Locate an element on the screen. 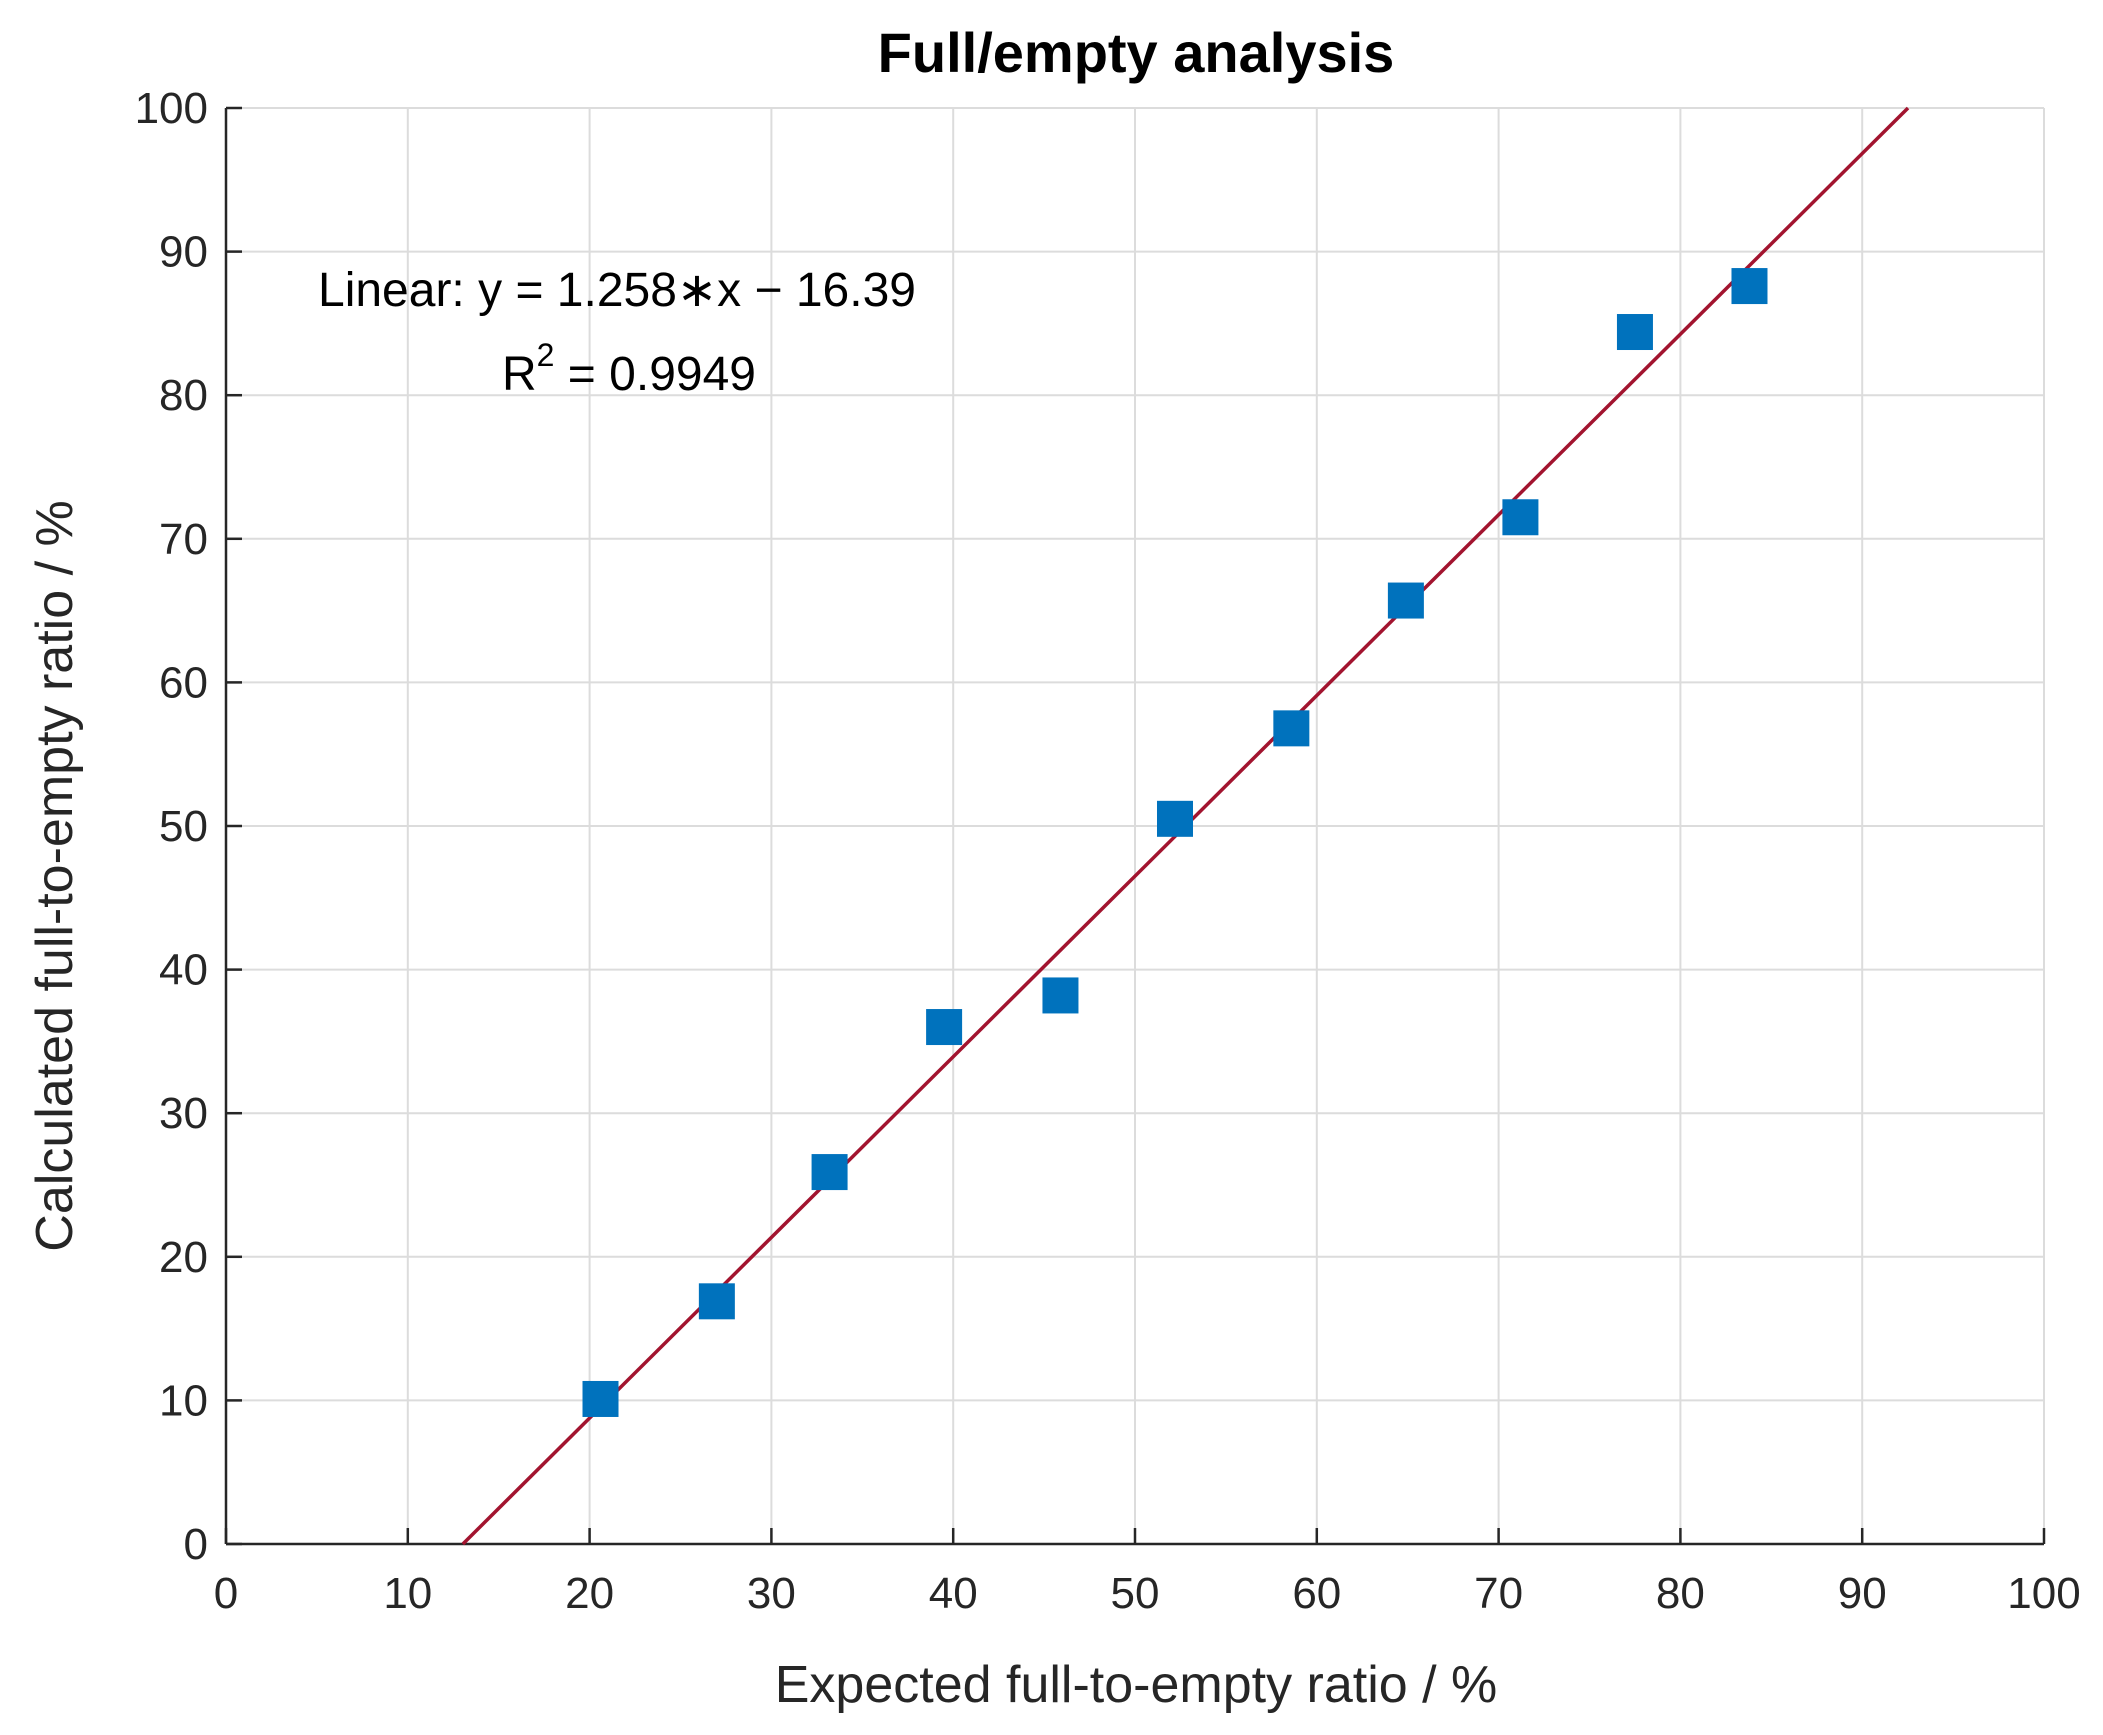 This screenshot has width=2103, height=1735. x-tick-label: 70 is located at coordinates (1498, 1593).